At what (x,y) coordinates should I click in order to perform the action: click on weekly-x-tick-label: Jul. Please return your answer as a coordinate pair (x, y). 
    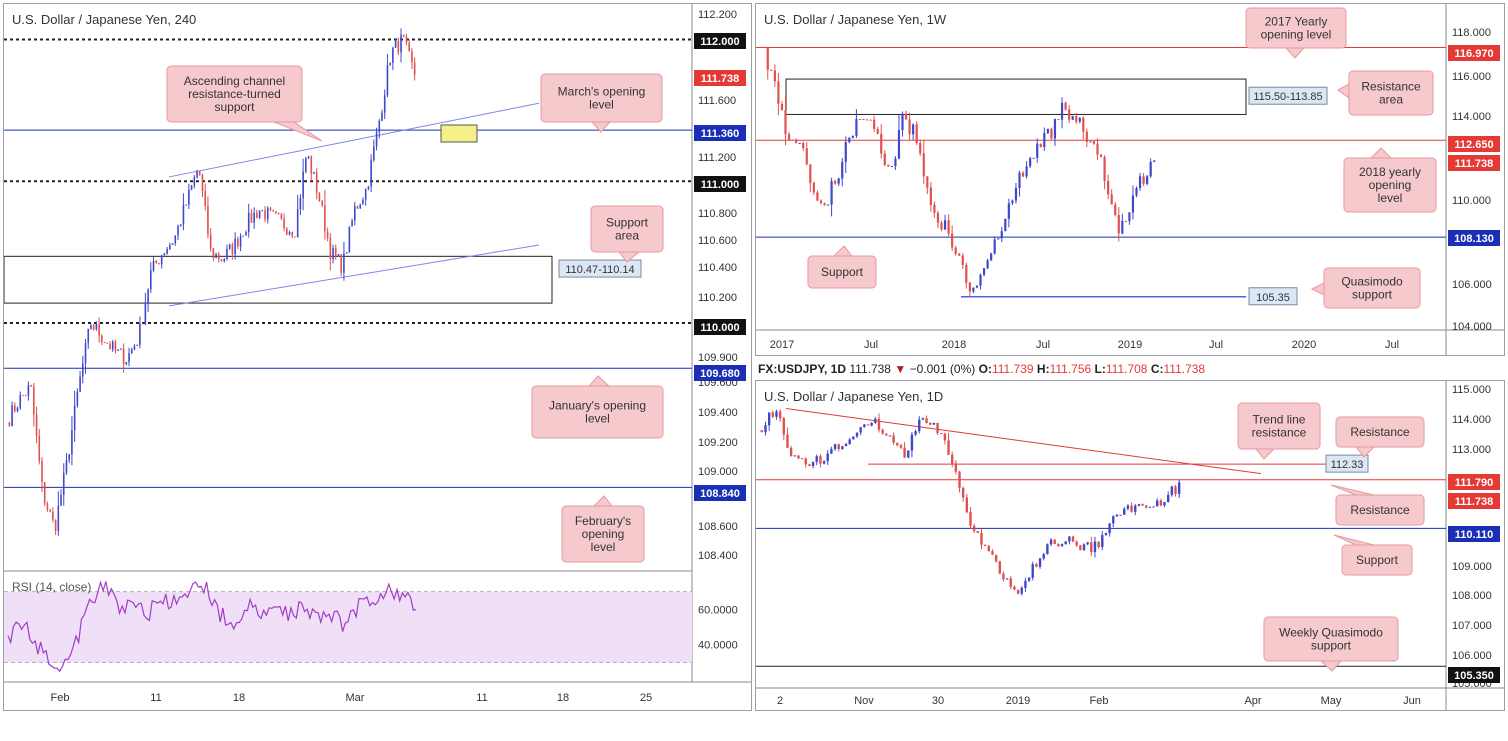
    Looking at the image, I should click on (1043, 345).